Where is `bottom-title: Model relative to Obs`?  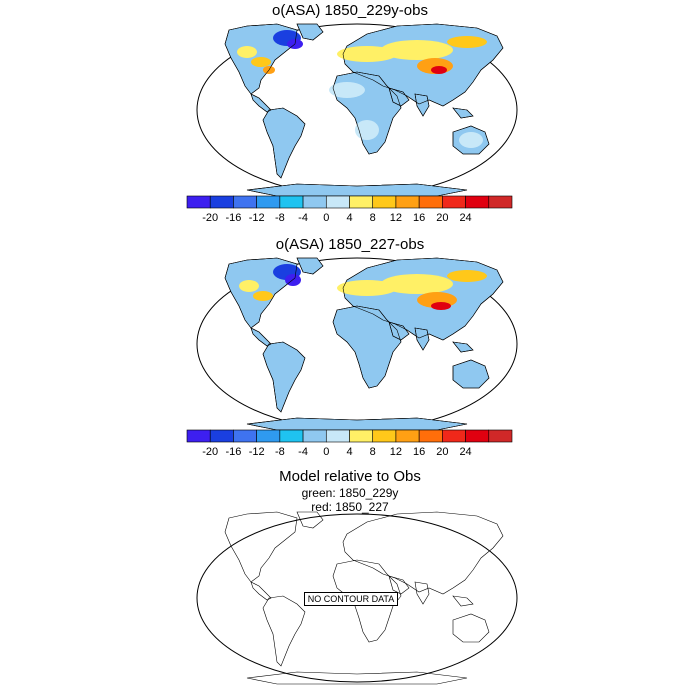 bottom-title: Model relative to Obs is located at coordinates (350, 476).